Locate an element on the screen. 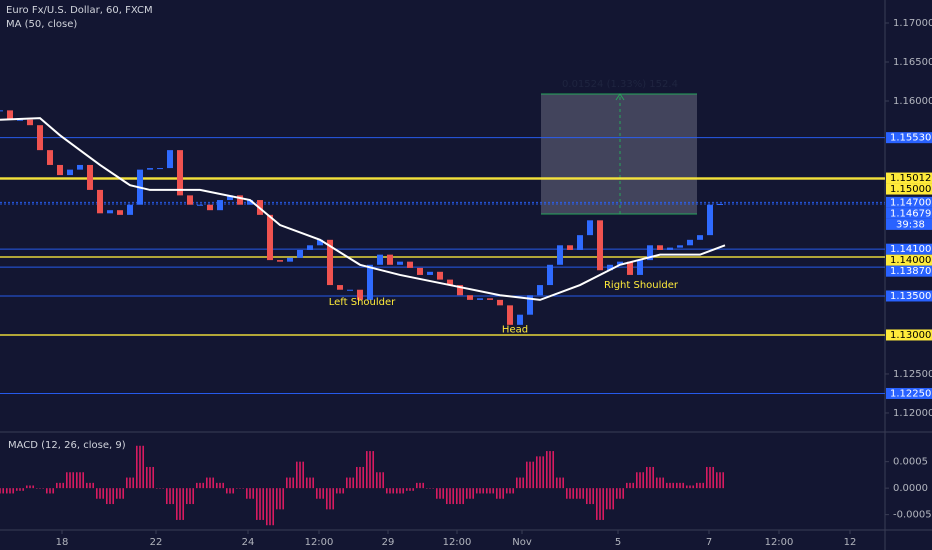 This screenshot has height=550, width=932. y-tick-label: 1.16000 is located at coordinates (912, 101).